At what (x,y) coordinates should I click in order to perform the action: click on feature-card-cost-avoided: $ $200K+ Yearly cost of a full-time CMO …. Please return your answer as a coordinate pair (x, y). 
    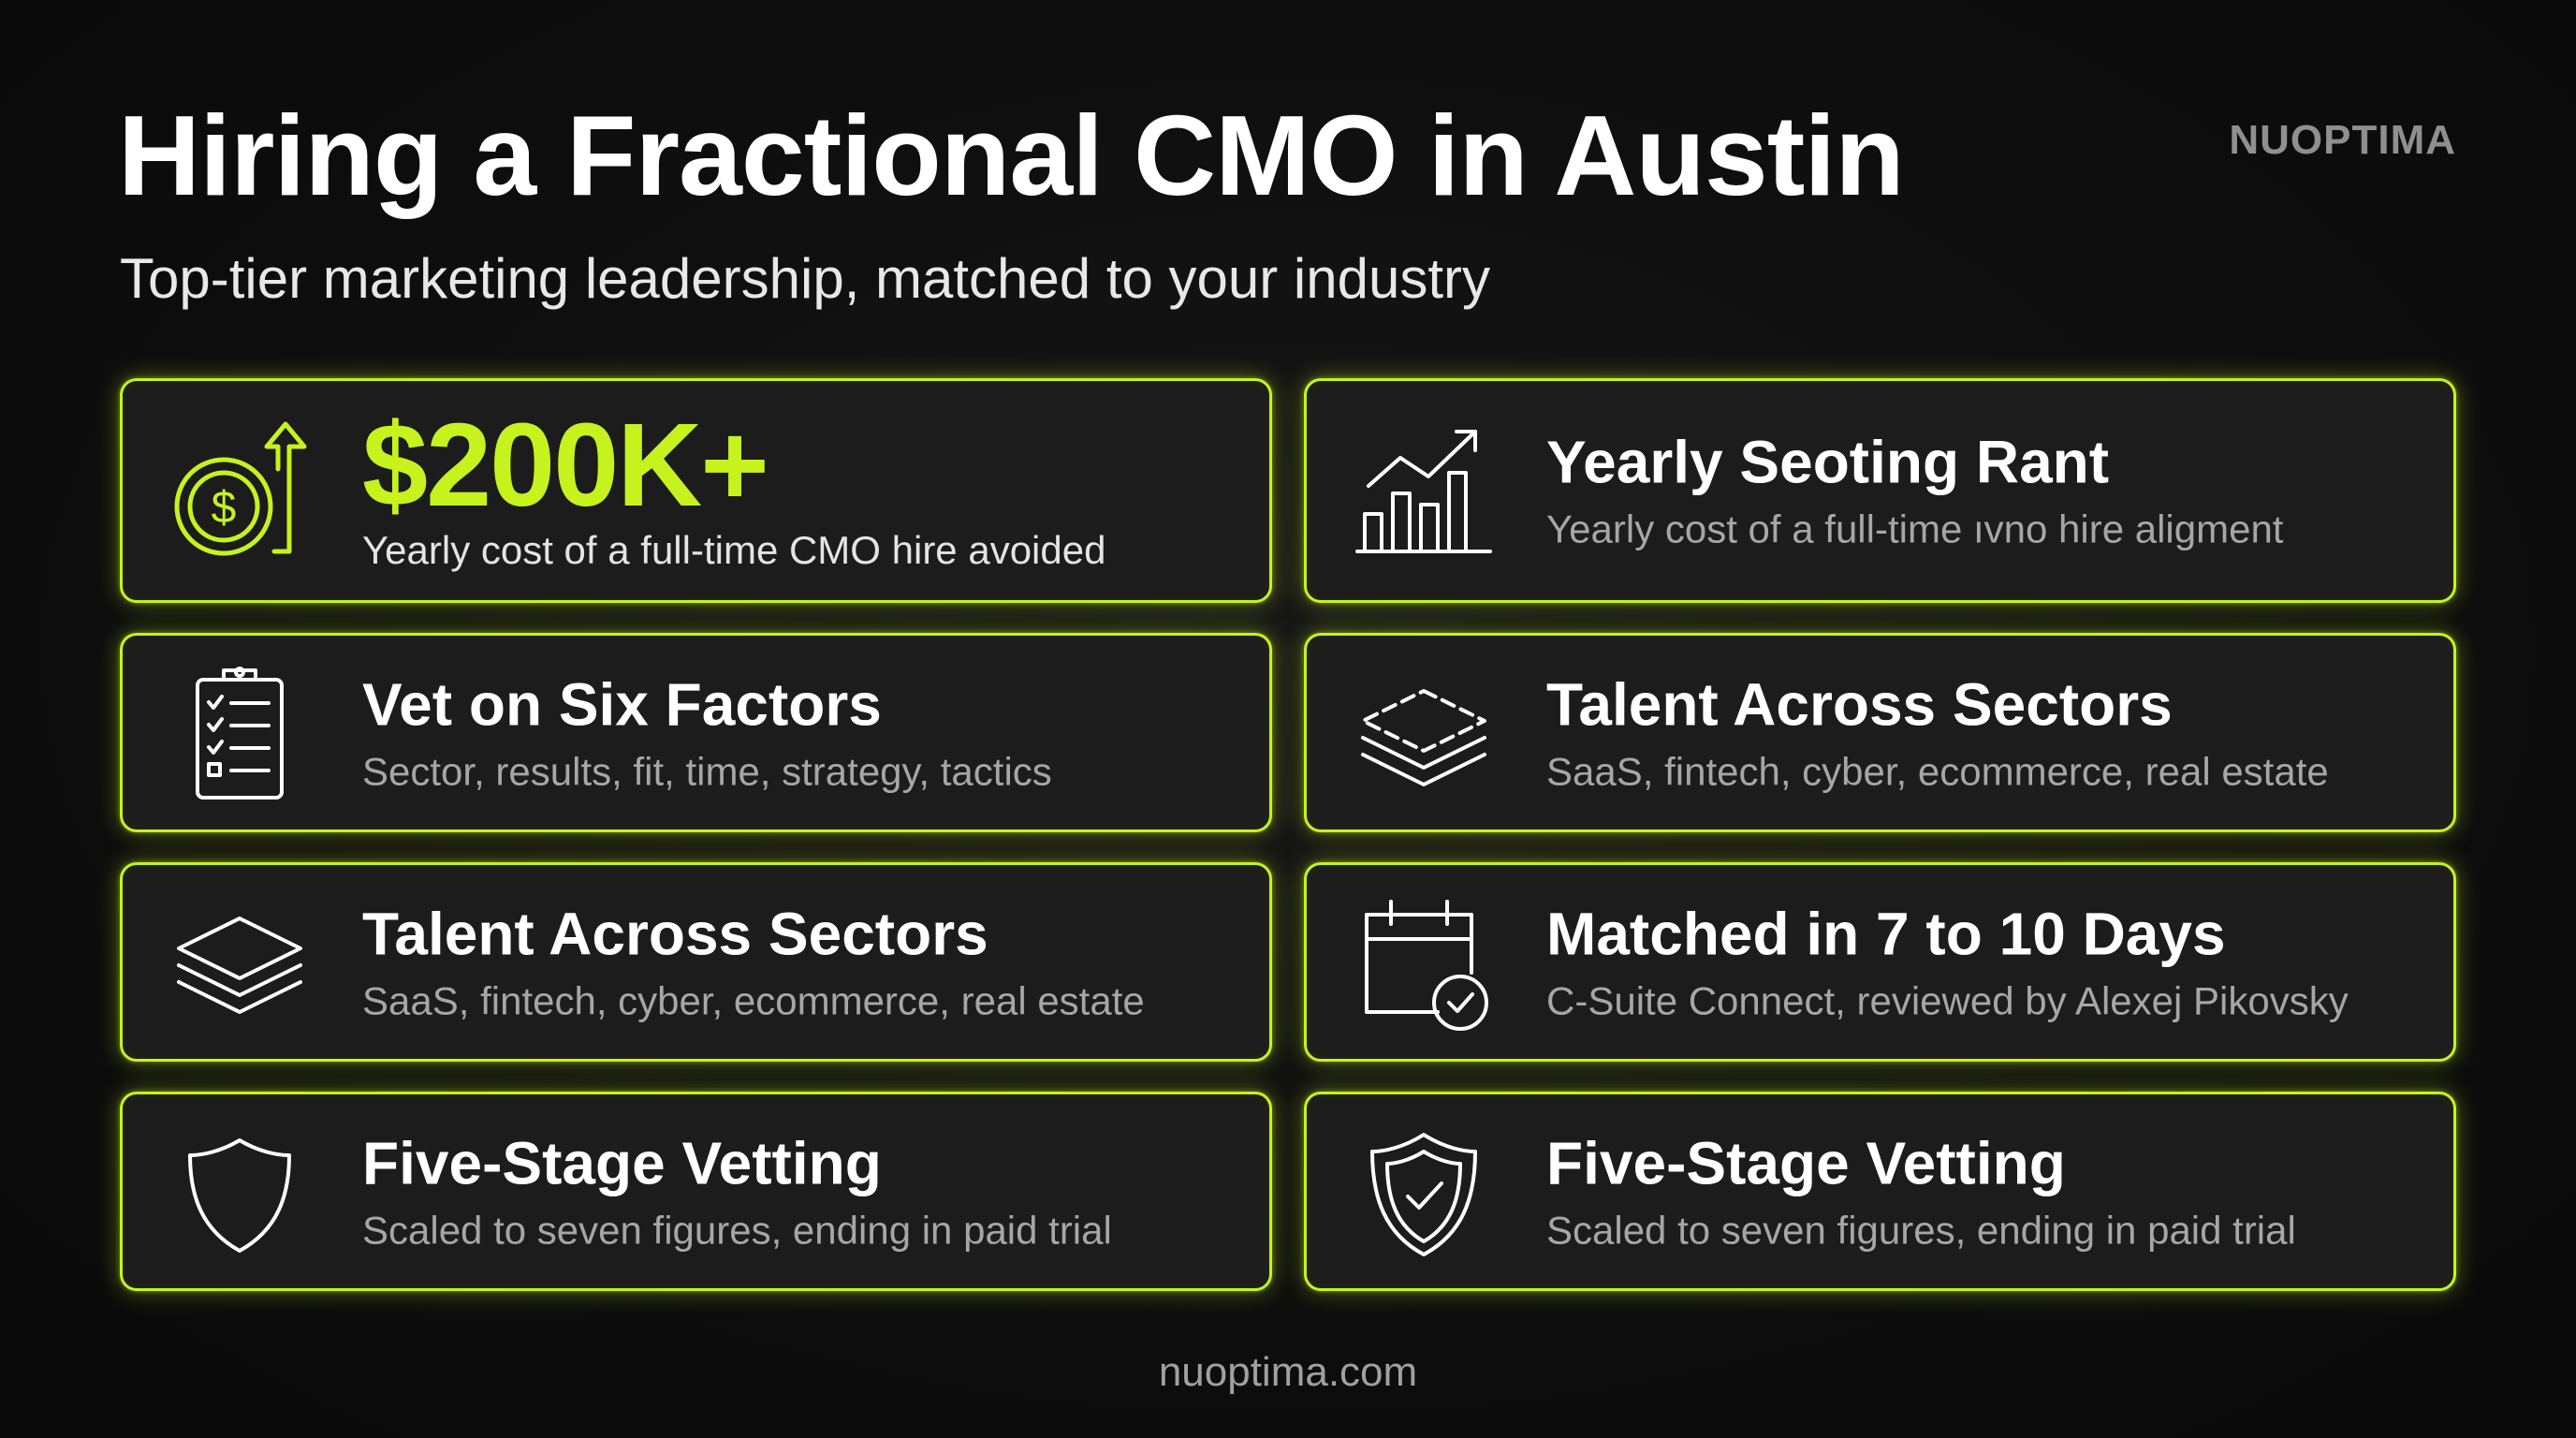
    Looking at the image, I should click on (696, 490).